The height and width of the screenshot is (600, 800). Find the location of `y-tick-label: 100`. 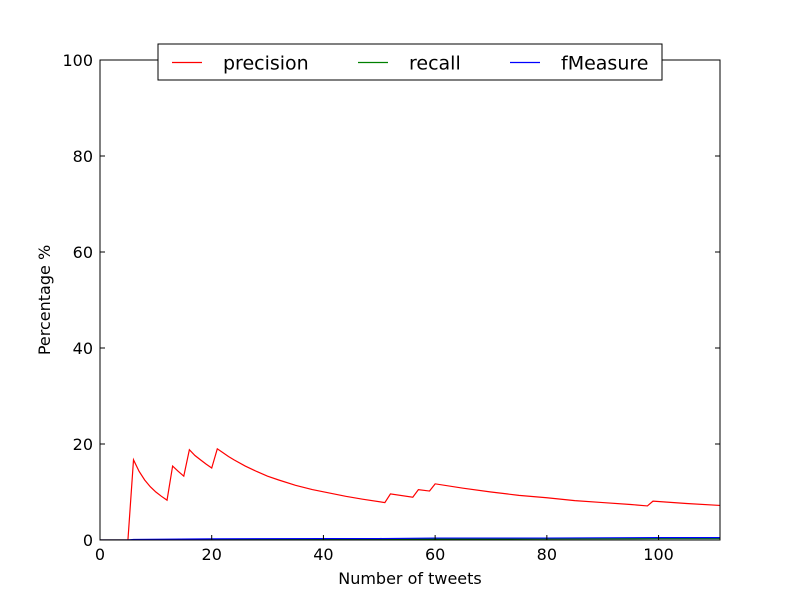

y-tick-label: 100 is located at coordinates (77, 60).